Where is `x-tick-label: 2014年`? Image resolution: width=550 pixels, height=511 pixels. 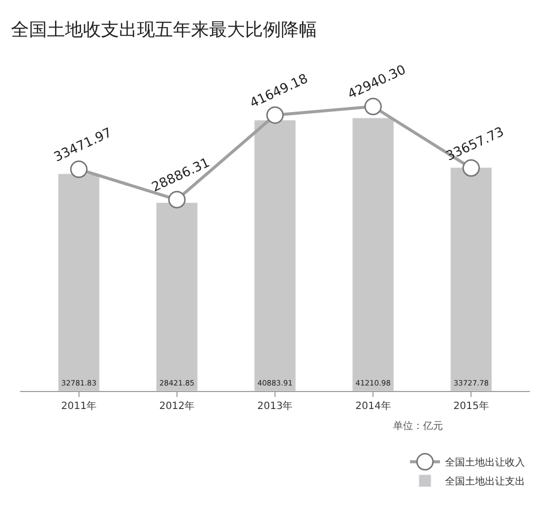
x-tick-label: 2014年 is located at coordinates (373, 406).